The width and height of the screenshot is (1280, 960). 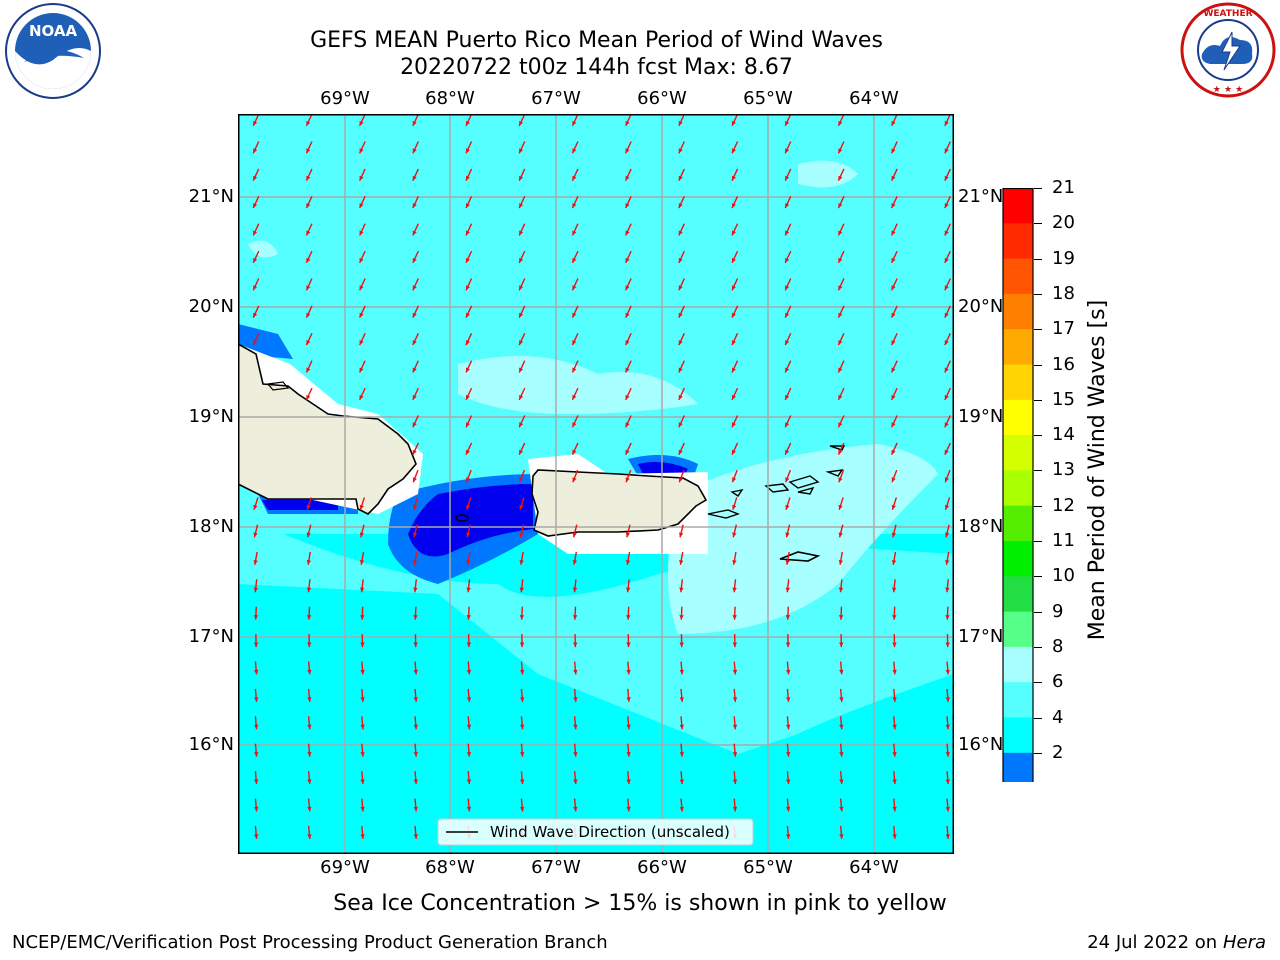 What do you see at coordinates (211, 416) in the screenshot?
I see `latitude-label-left: 19°N` at bounding box center [211, 416].